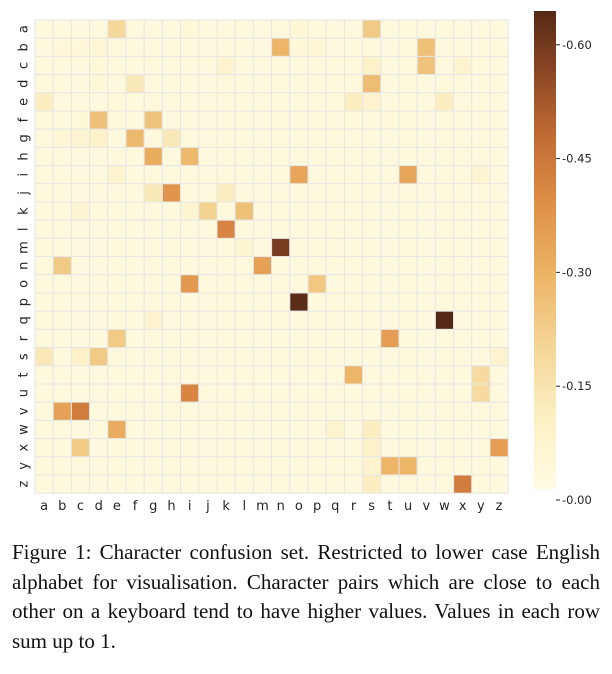 The height and width of the screenshot is (674, 612). I want to click on heatmap-cell-l-t, so click(390, 229).